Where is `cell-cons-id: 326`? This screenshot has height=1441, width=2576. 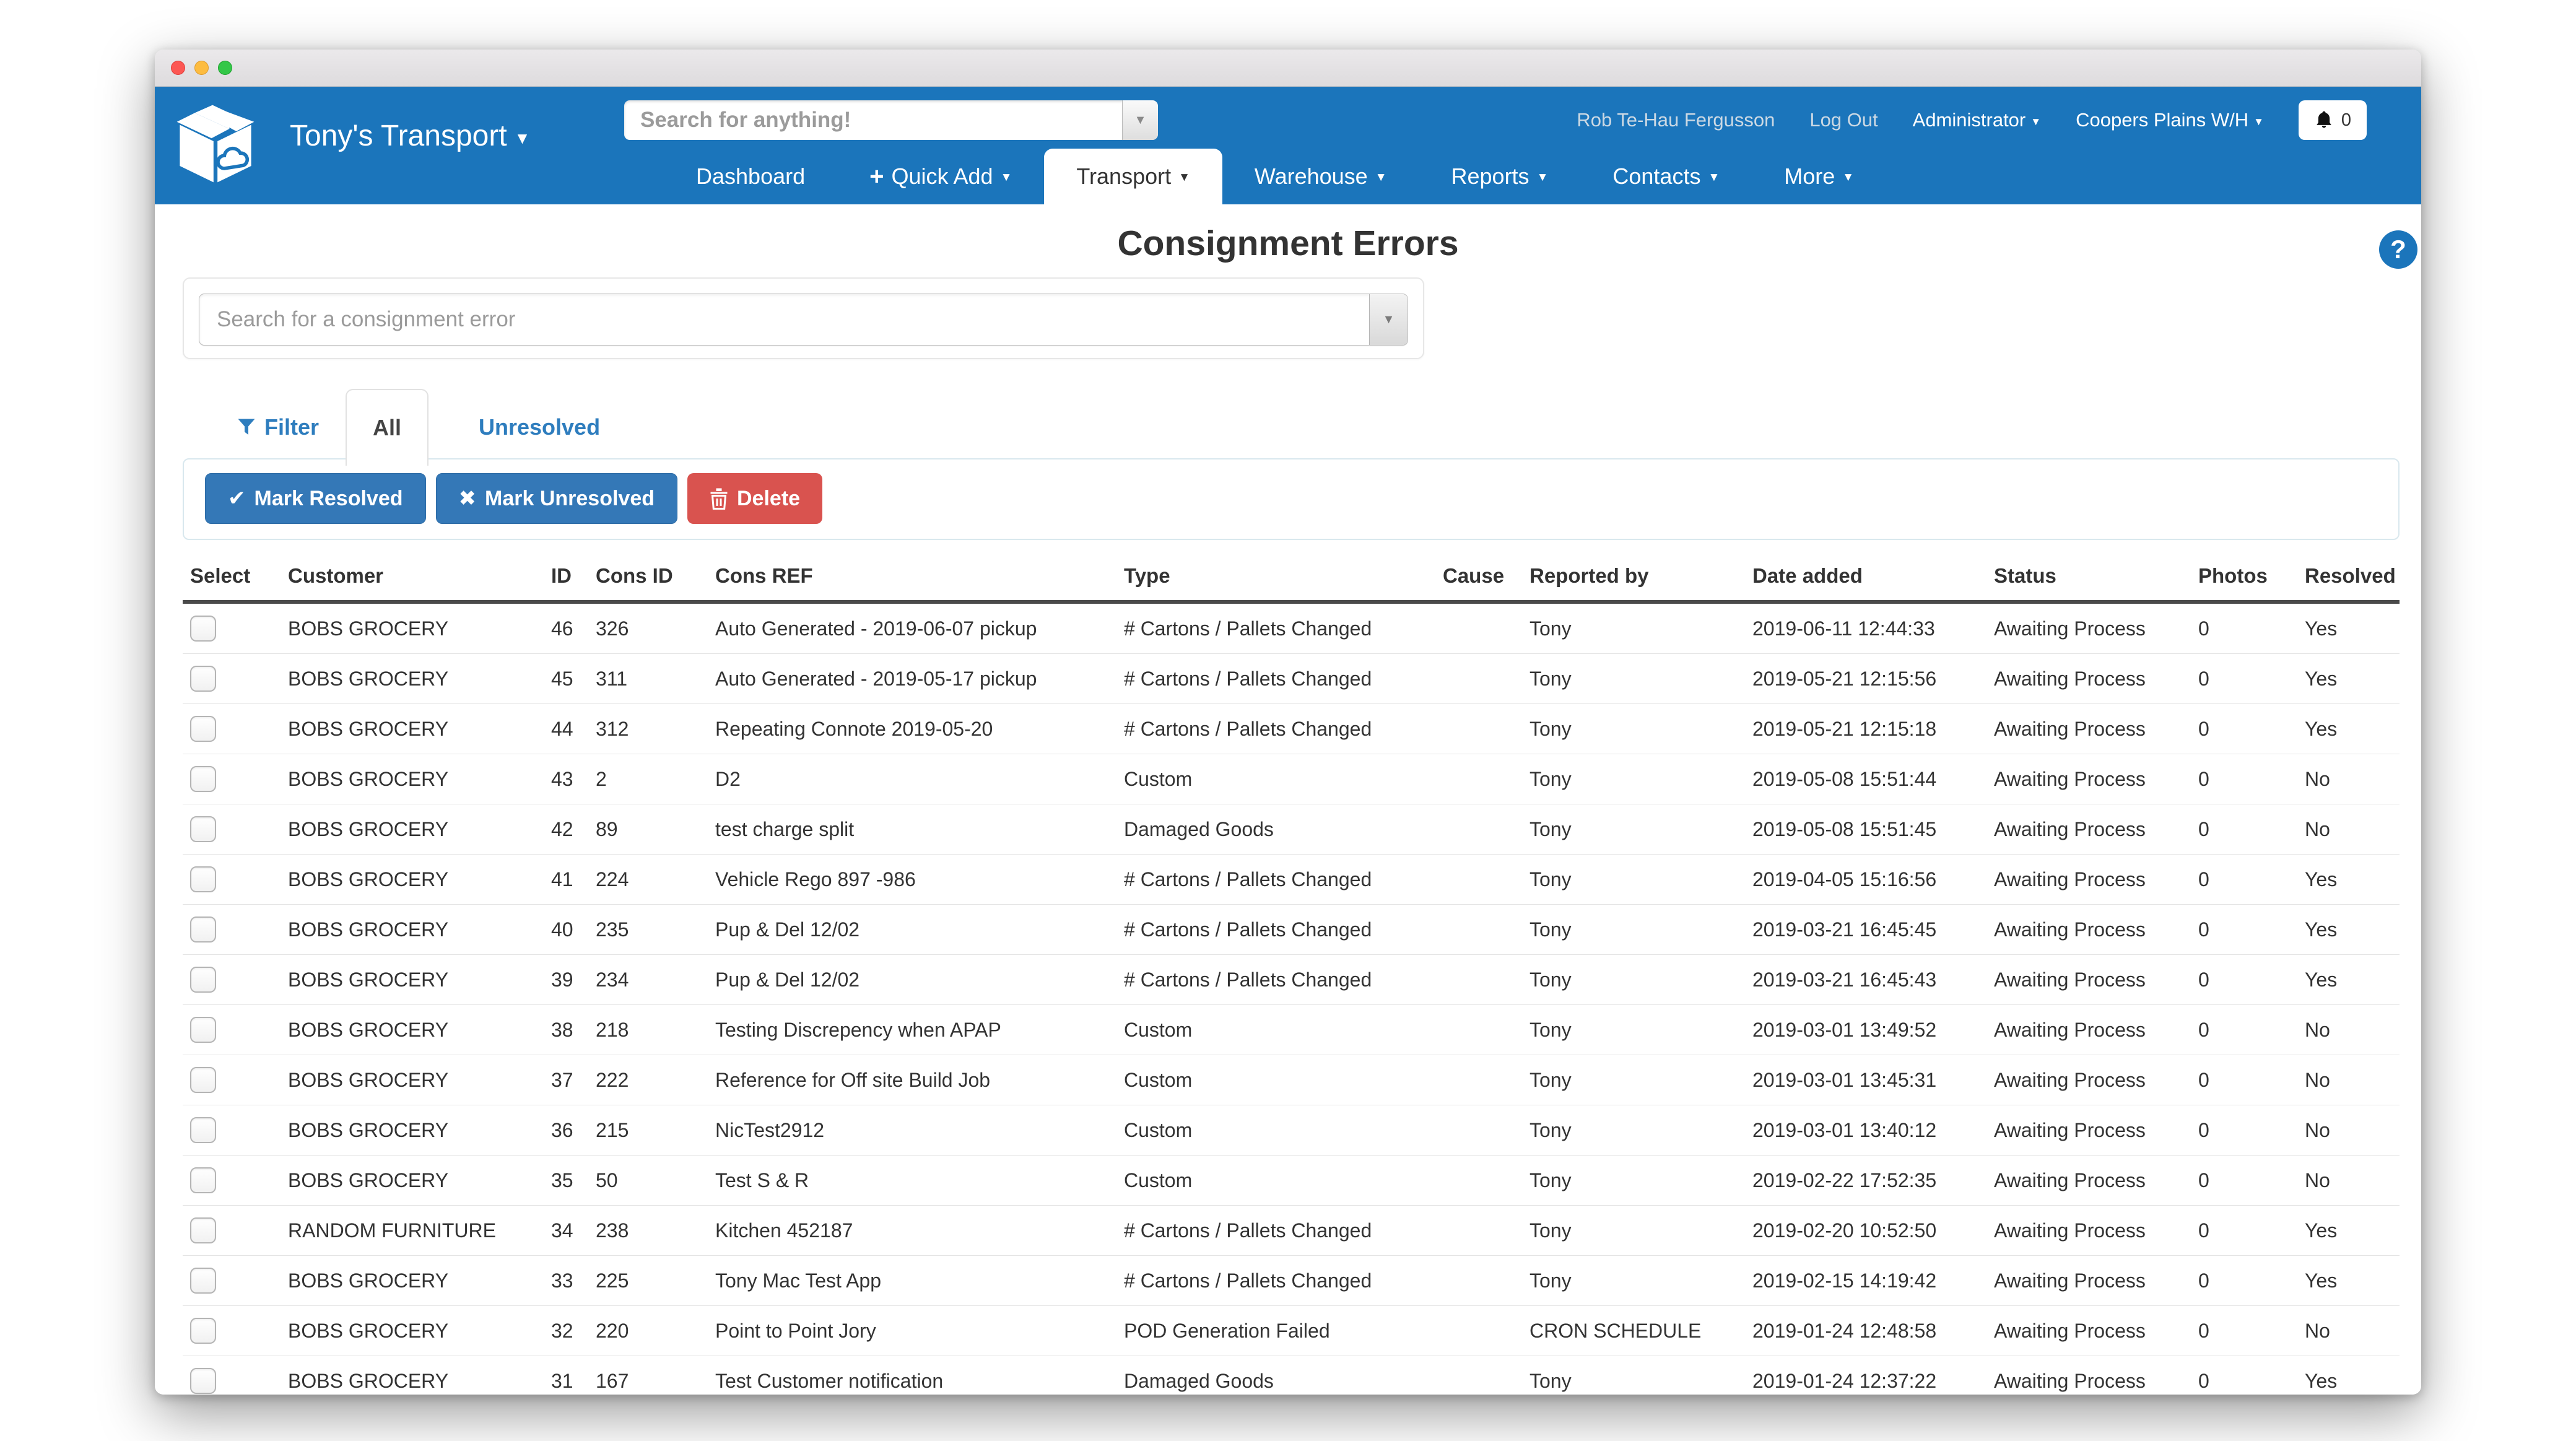 cell-cons-id: 326 is located at coordinates (612, 629).